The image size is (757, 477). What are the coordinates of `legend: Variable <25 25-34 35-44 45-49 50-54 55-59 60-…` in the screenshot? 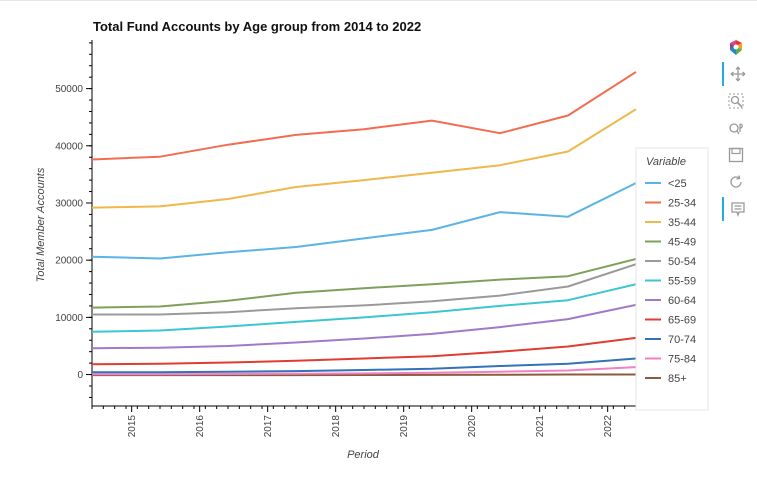 It's located at (672, 279).